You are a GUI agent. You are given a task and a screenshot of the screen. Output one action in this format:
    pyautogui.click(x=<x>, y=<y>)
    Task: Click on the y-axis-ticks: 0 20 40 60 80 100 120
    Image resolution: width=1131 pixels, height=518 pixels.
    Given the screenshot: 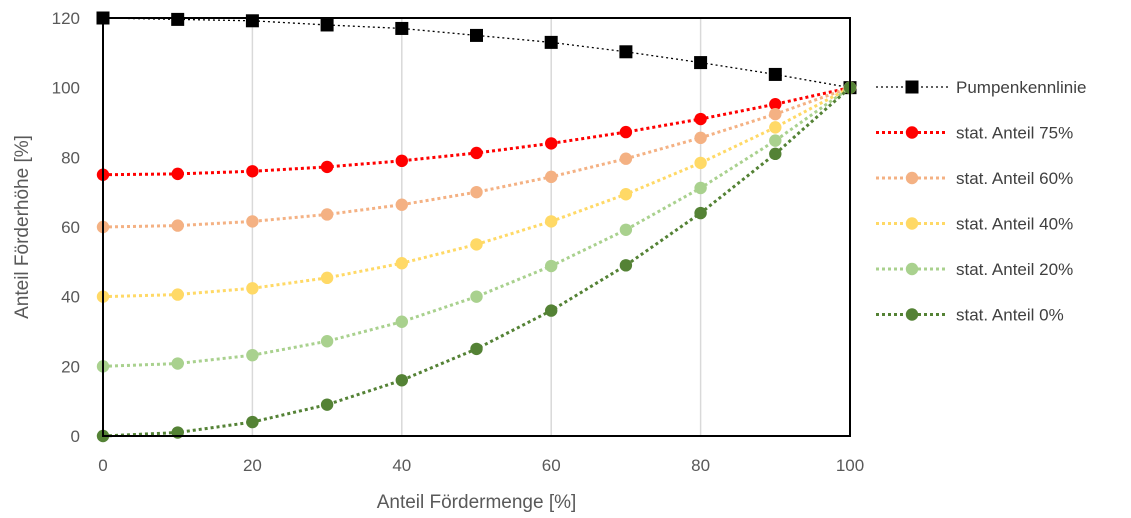 What is the action you would take?
    pyautogui.click(x=66, y=227)
    